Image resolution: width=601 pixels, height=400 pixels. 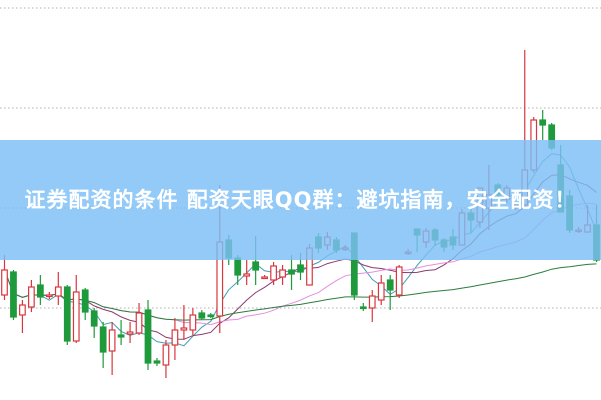 I want to click on ma60-line, so click(x=300, y=292).